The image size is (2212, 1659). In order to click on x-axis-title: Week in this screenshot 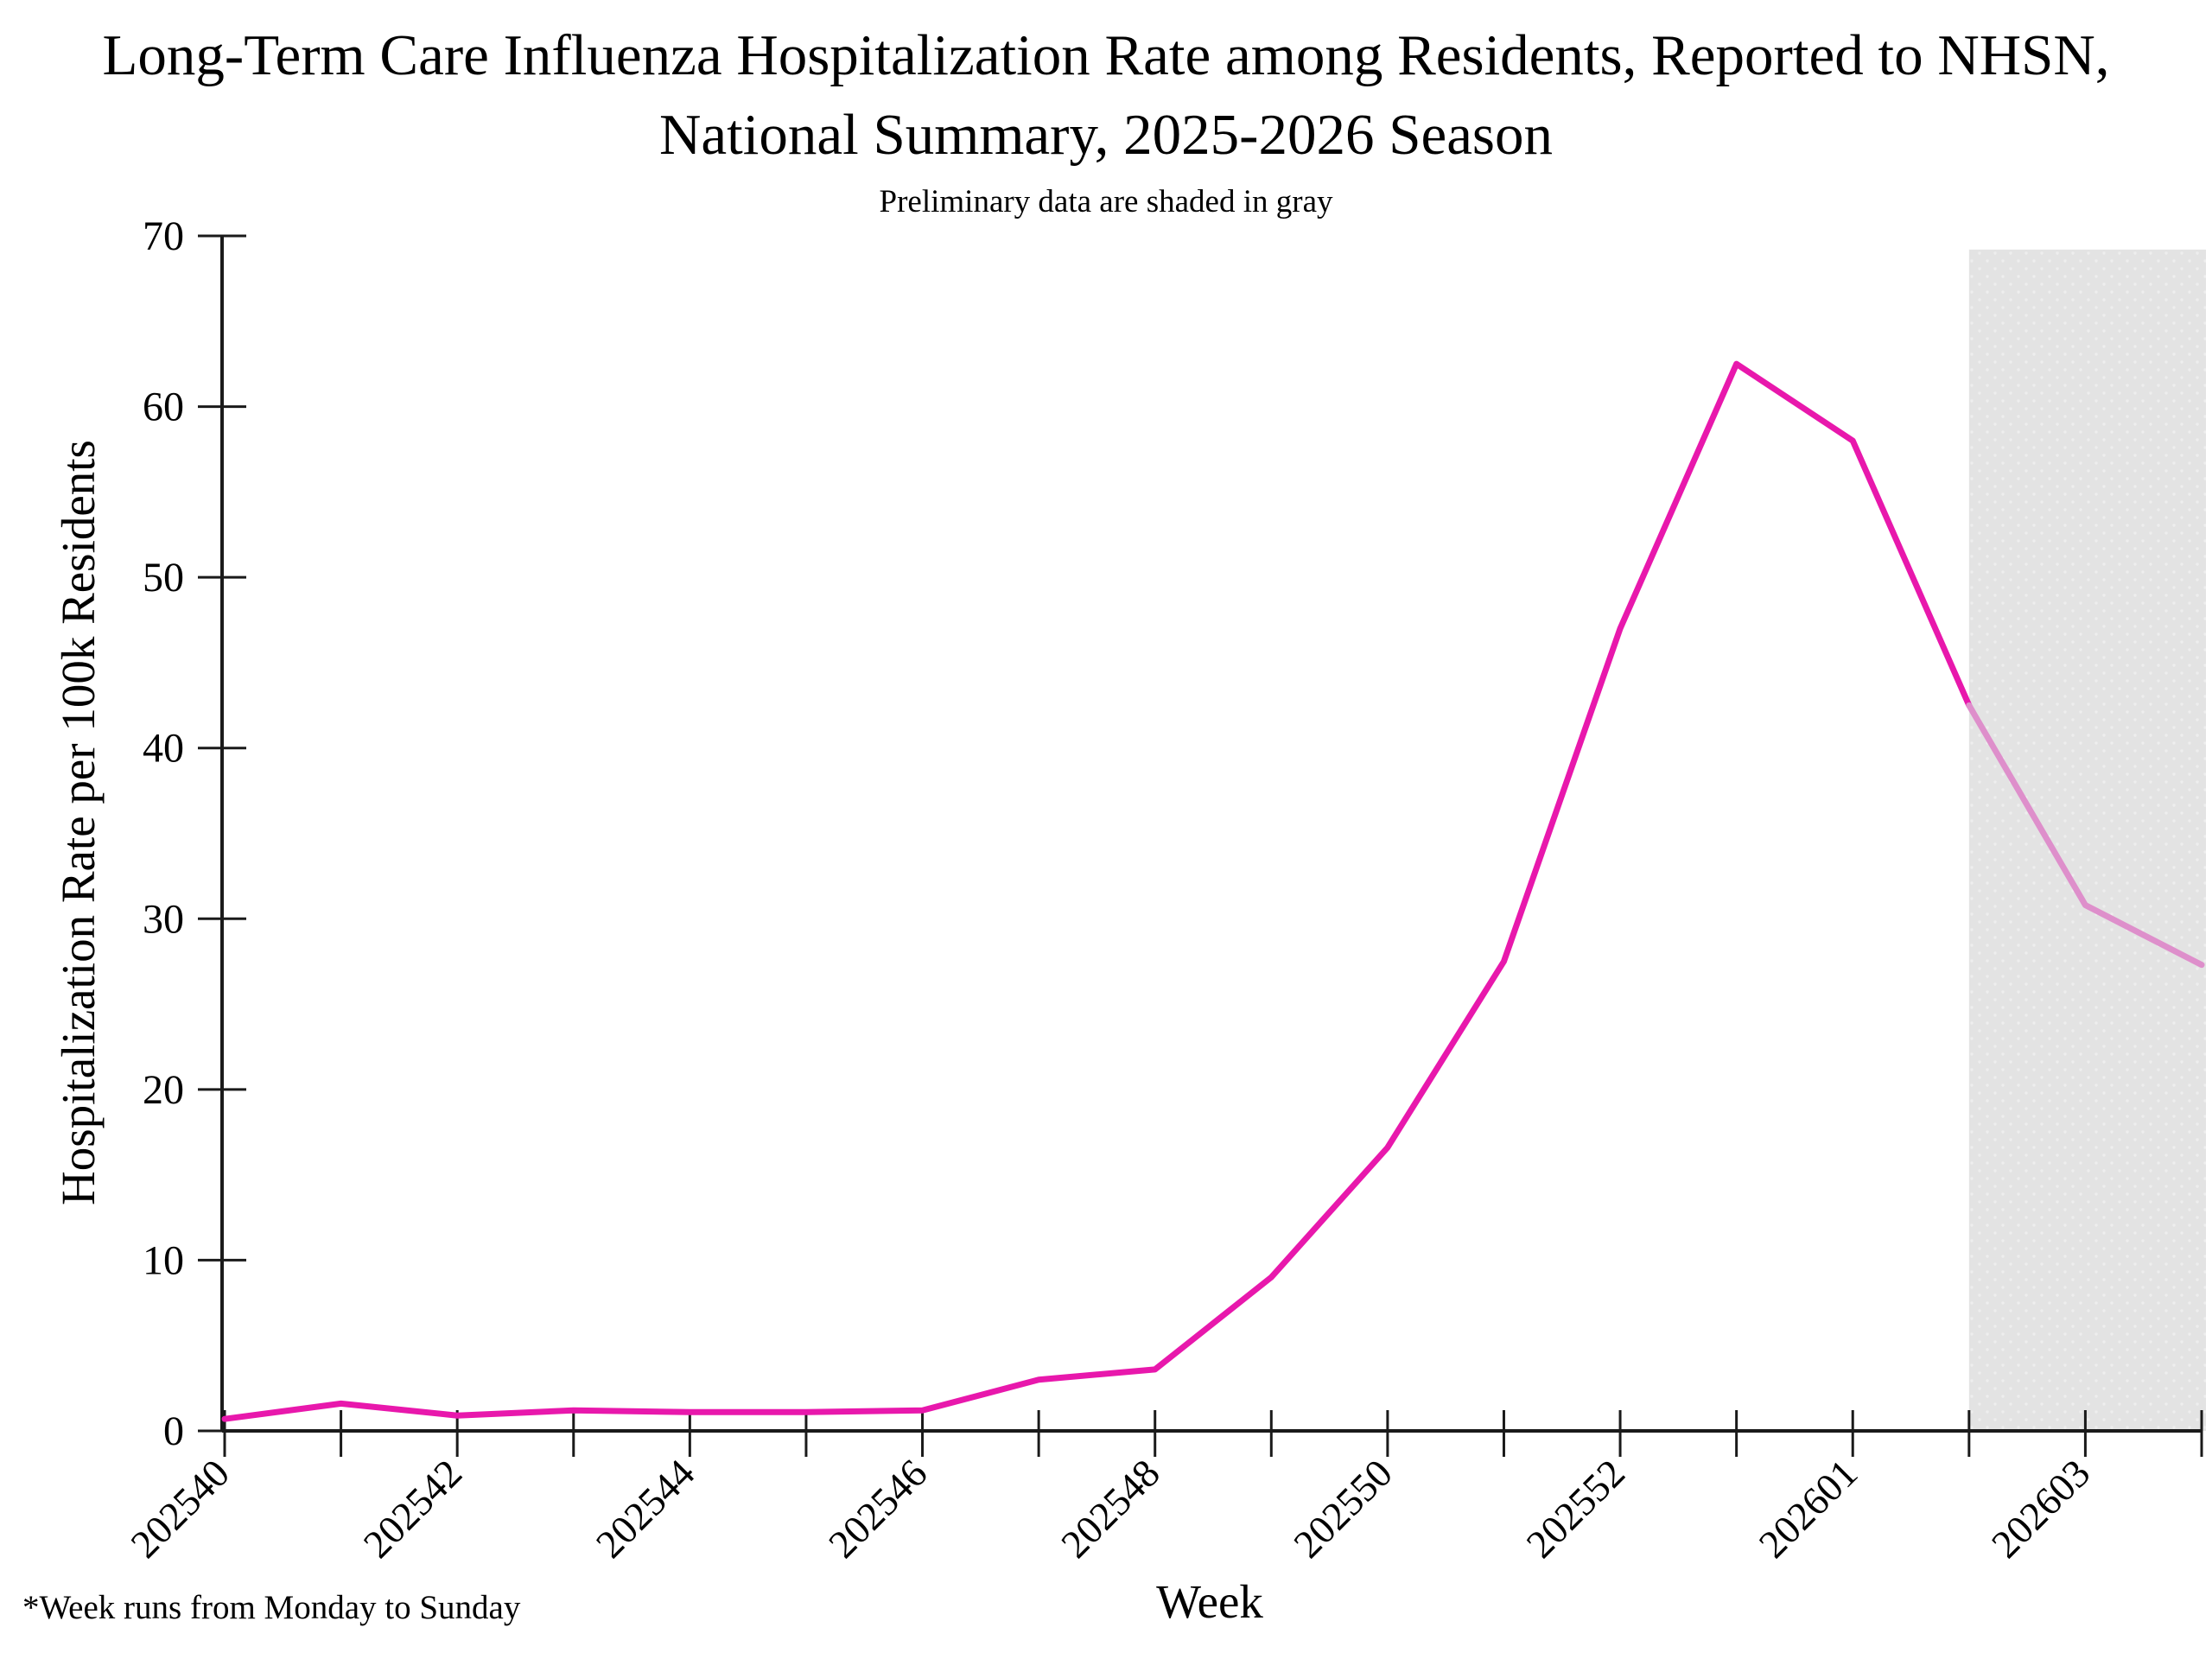, I will do `click(1209, 1601)`.